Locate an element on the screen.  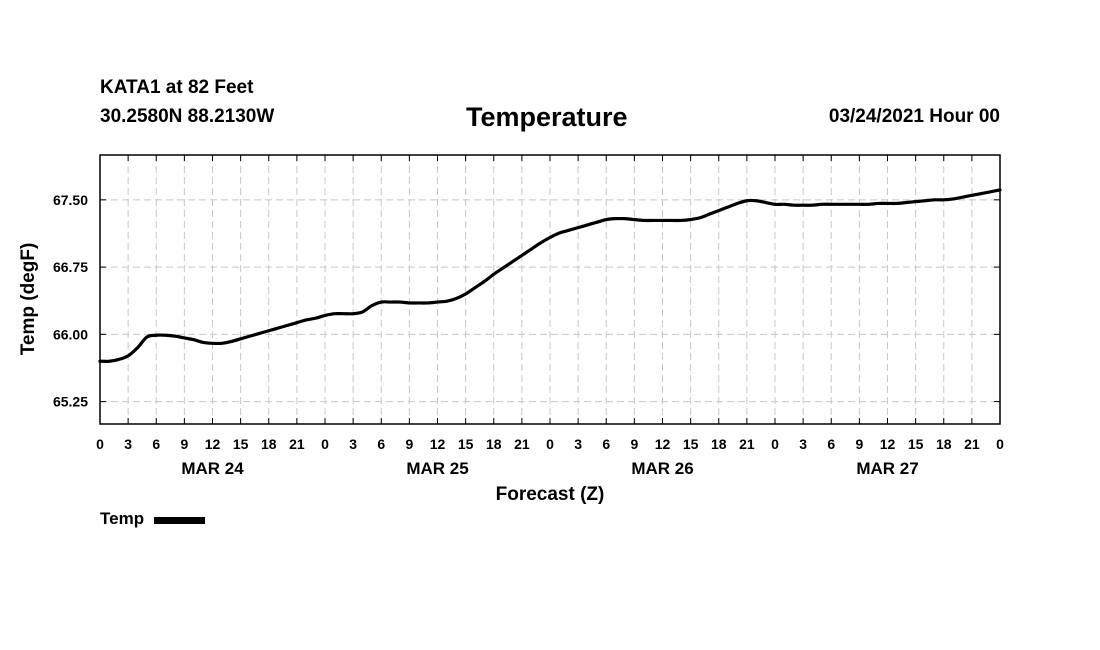
forecast-datetime: 03/24/2021 Hour 00 is located at coordinates (914, 116).